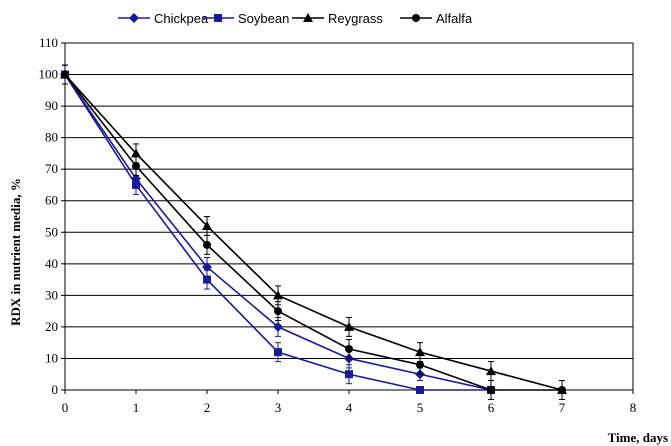 This screenshot has height=446, width=671. Describe the element at coordinates (49, 216) in the screenshot. I see `y-tick-labels: 0 10 20 30 40 50 60 70 80 90 100 110` at that location.